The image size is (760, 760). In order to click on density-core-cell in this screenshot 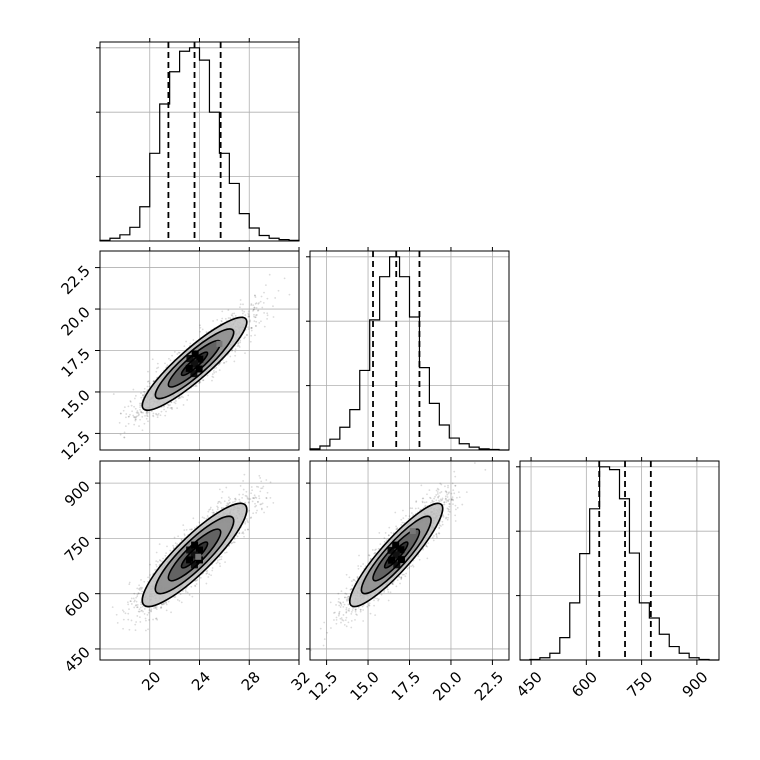, I will do `click(195, 545)`.